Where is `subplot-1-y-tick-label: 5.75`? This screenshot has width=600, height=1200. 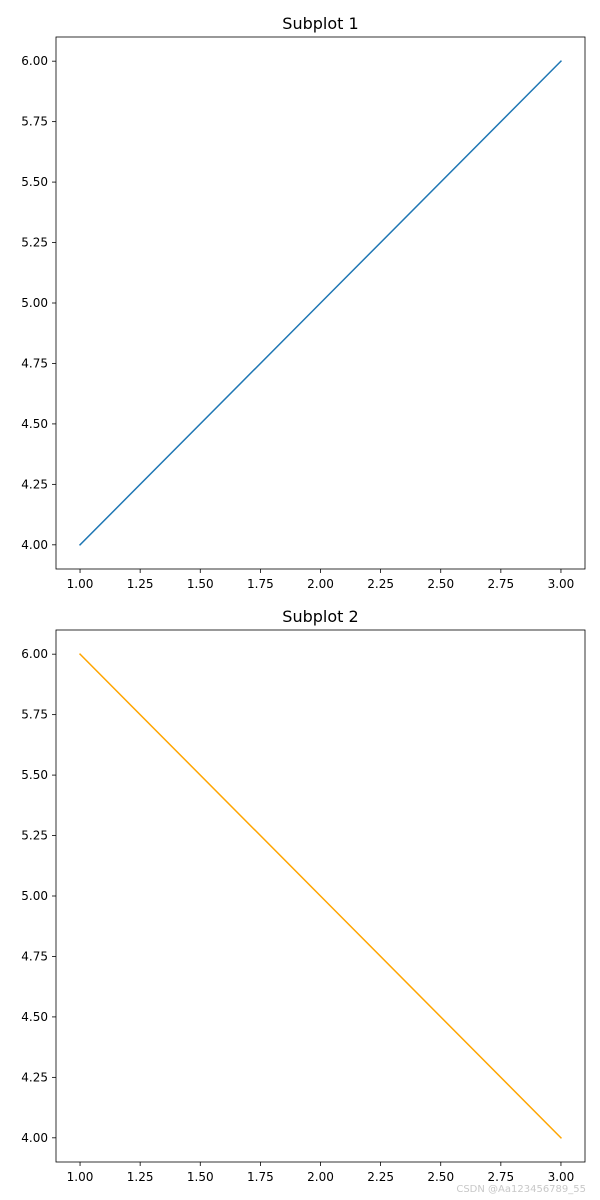
subplot-1-y-tick-label: 5.75 is located at coordinates (34, 122).